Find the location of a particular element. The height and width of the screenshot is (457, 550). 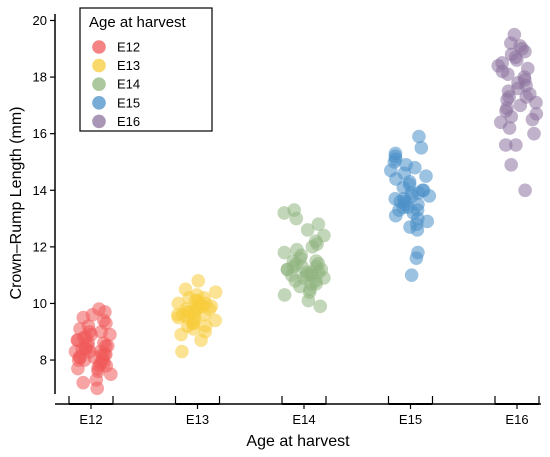

y-tick-label: 12 is located at coordinates (40, 246).